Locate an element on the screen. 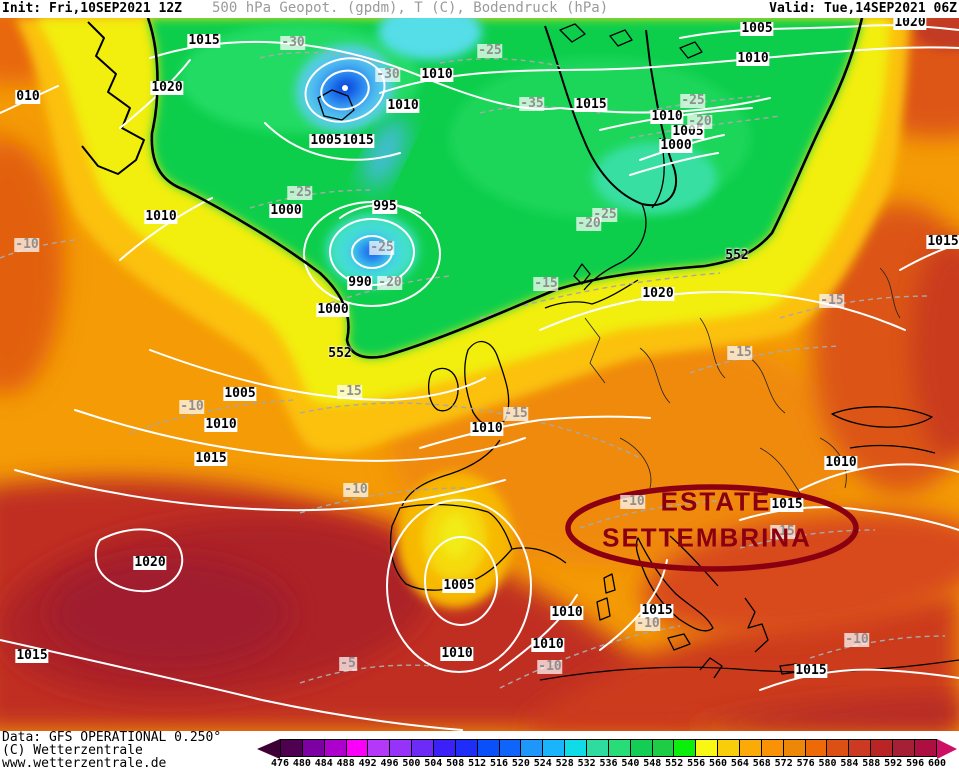 The height and width of the screenshot is (770, 959). colorbar-tick: 492 is located at coordinates (367, 763).